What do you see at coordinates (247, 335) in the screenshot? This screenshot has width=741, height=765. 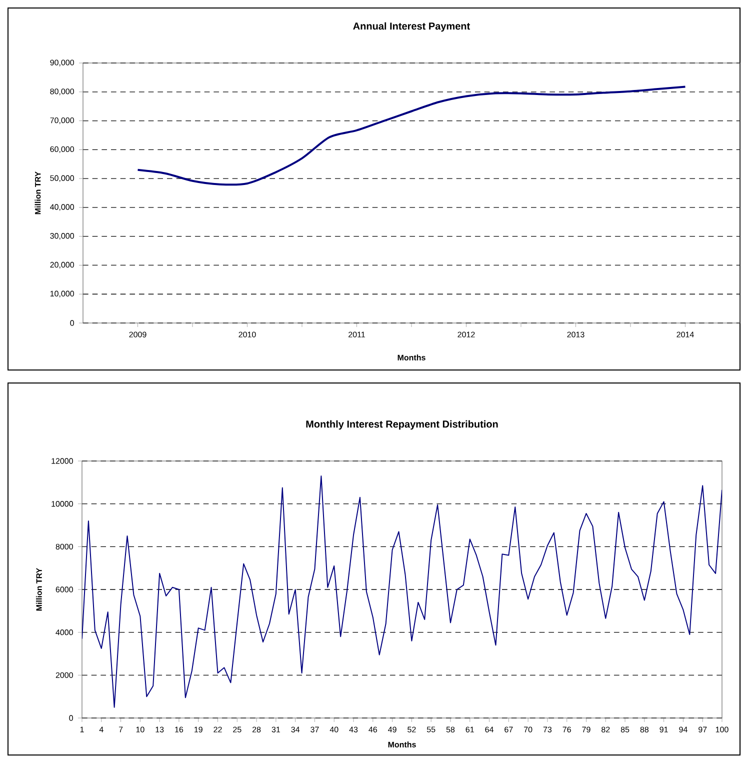 I see `x-tick-label: 2010` at bounding box center [247, 335].